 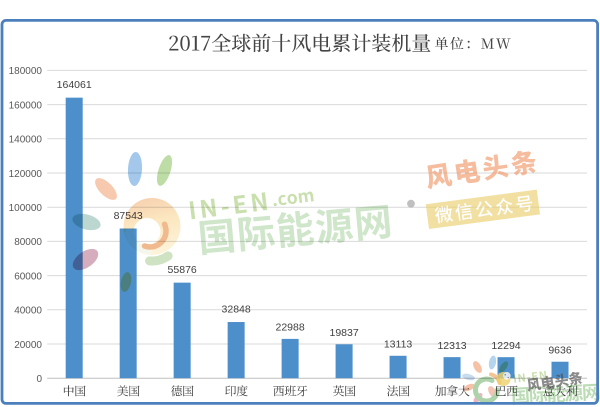 I want to click on svg-text: 60000, so click(x=28, y=276).